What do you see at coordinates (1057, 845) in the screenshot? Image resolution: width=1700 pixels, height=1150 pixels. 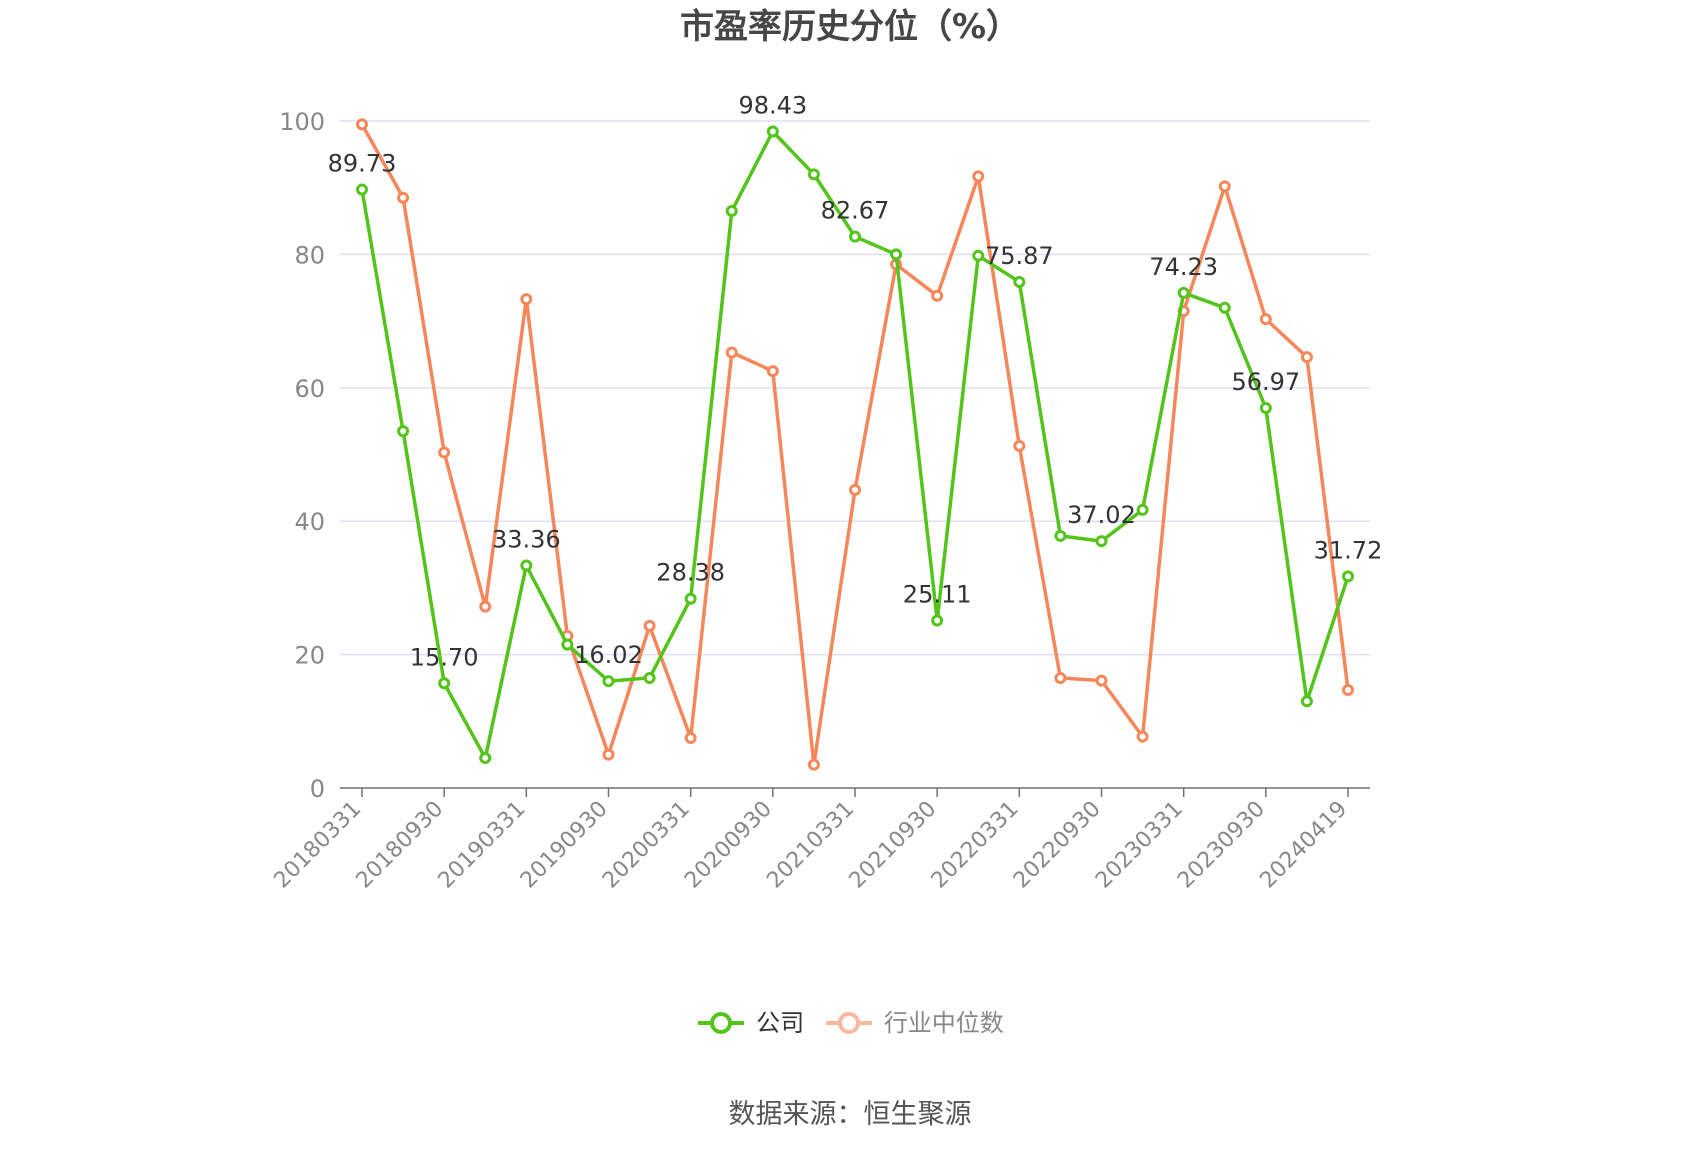 I see `x-tick-label: 20220930` at bounding box center [1057, 845].